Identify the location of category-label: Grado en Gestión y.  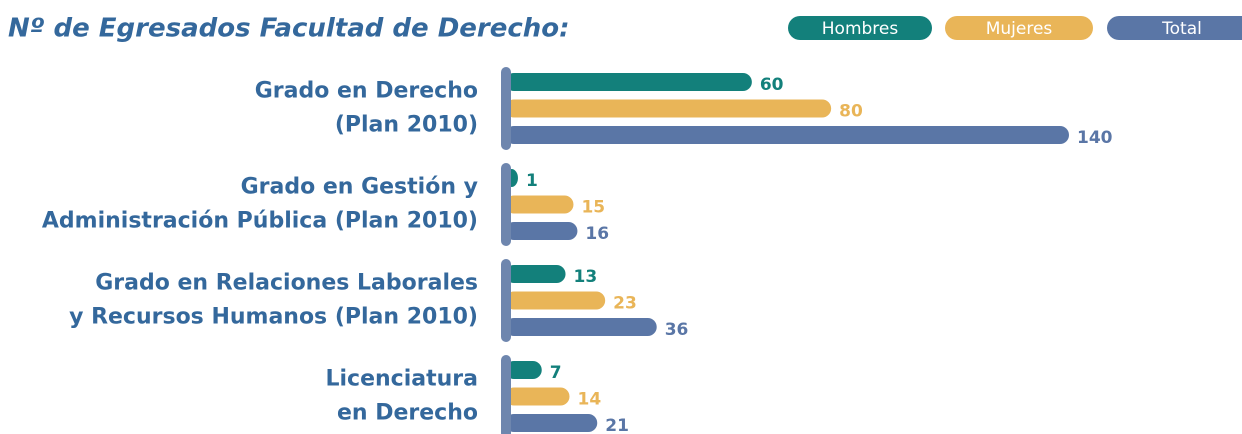
(359, 187).